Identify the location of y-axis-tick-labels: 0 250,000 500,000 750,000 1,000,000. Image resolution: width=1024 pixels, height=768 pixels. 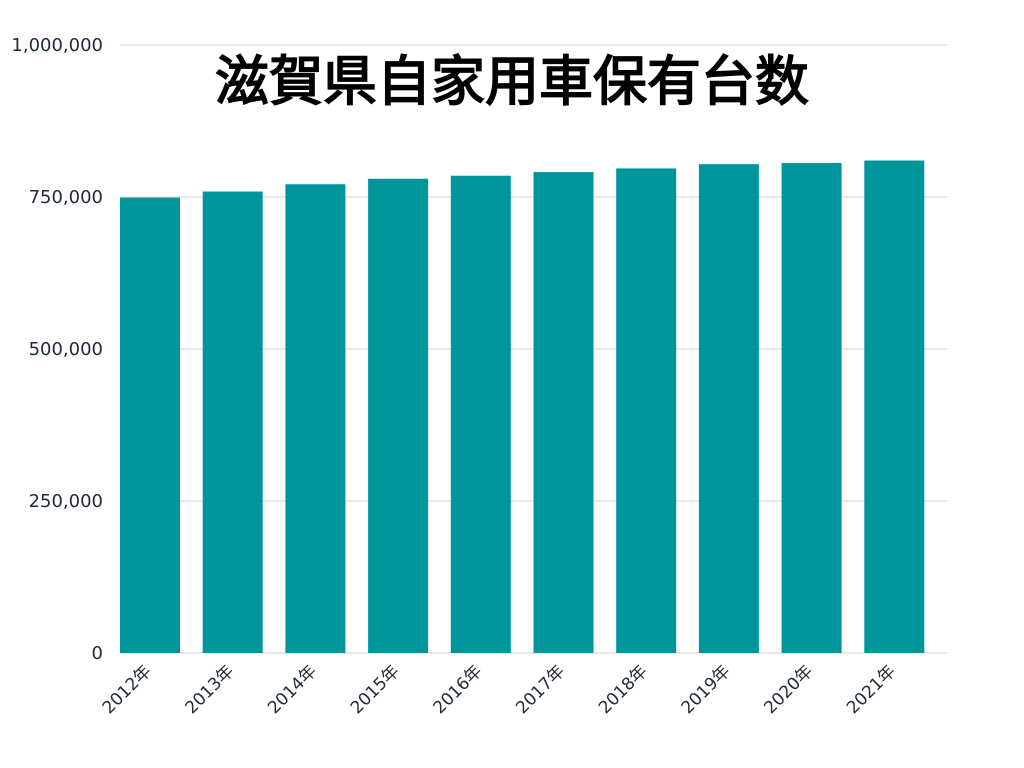
(57, 349).